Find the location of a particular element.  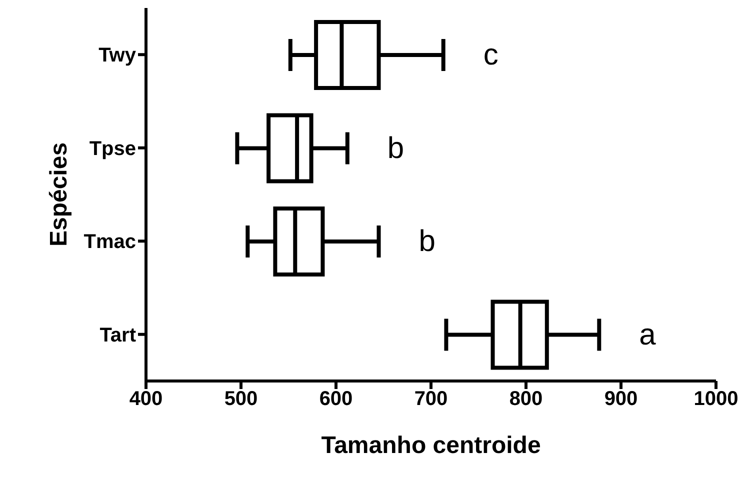

x-axis-title: Tamanho centroide is located at coordinates (431, 445).